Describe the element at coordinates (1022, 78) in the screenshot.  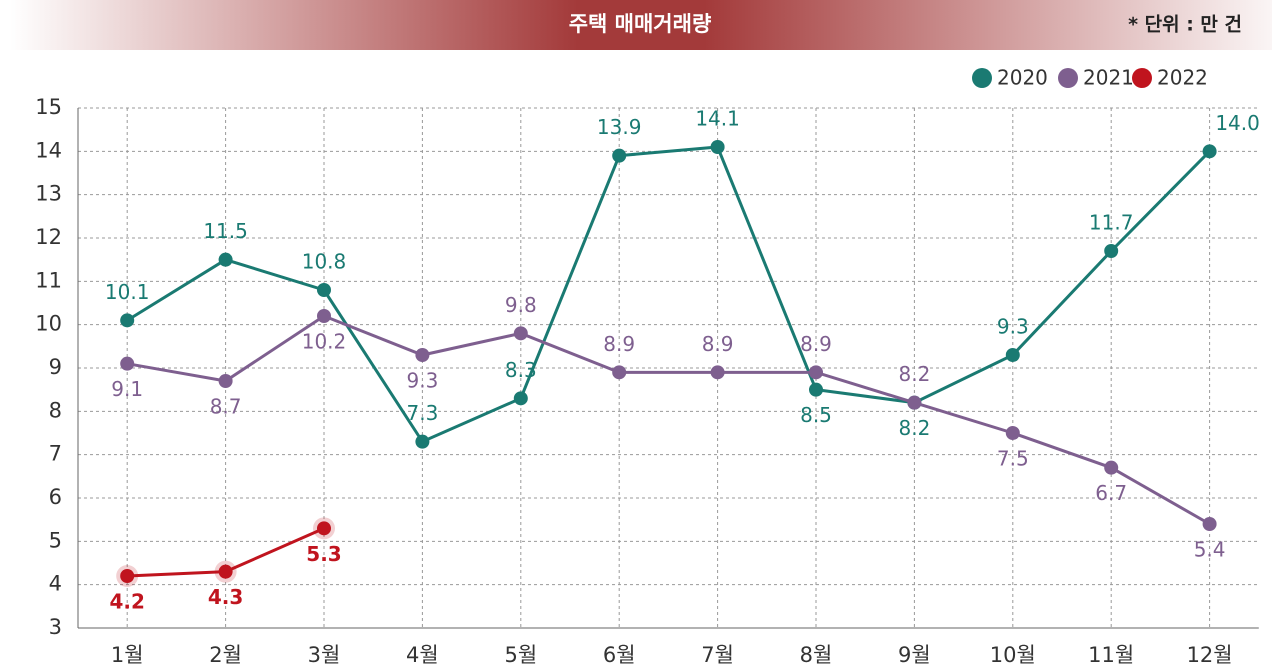
I see `legend-label: 2020` at that location.